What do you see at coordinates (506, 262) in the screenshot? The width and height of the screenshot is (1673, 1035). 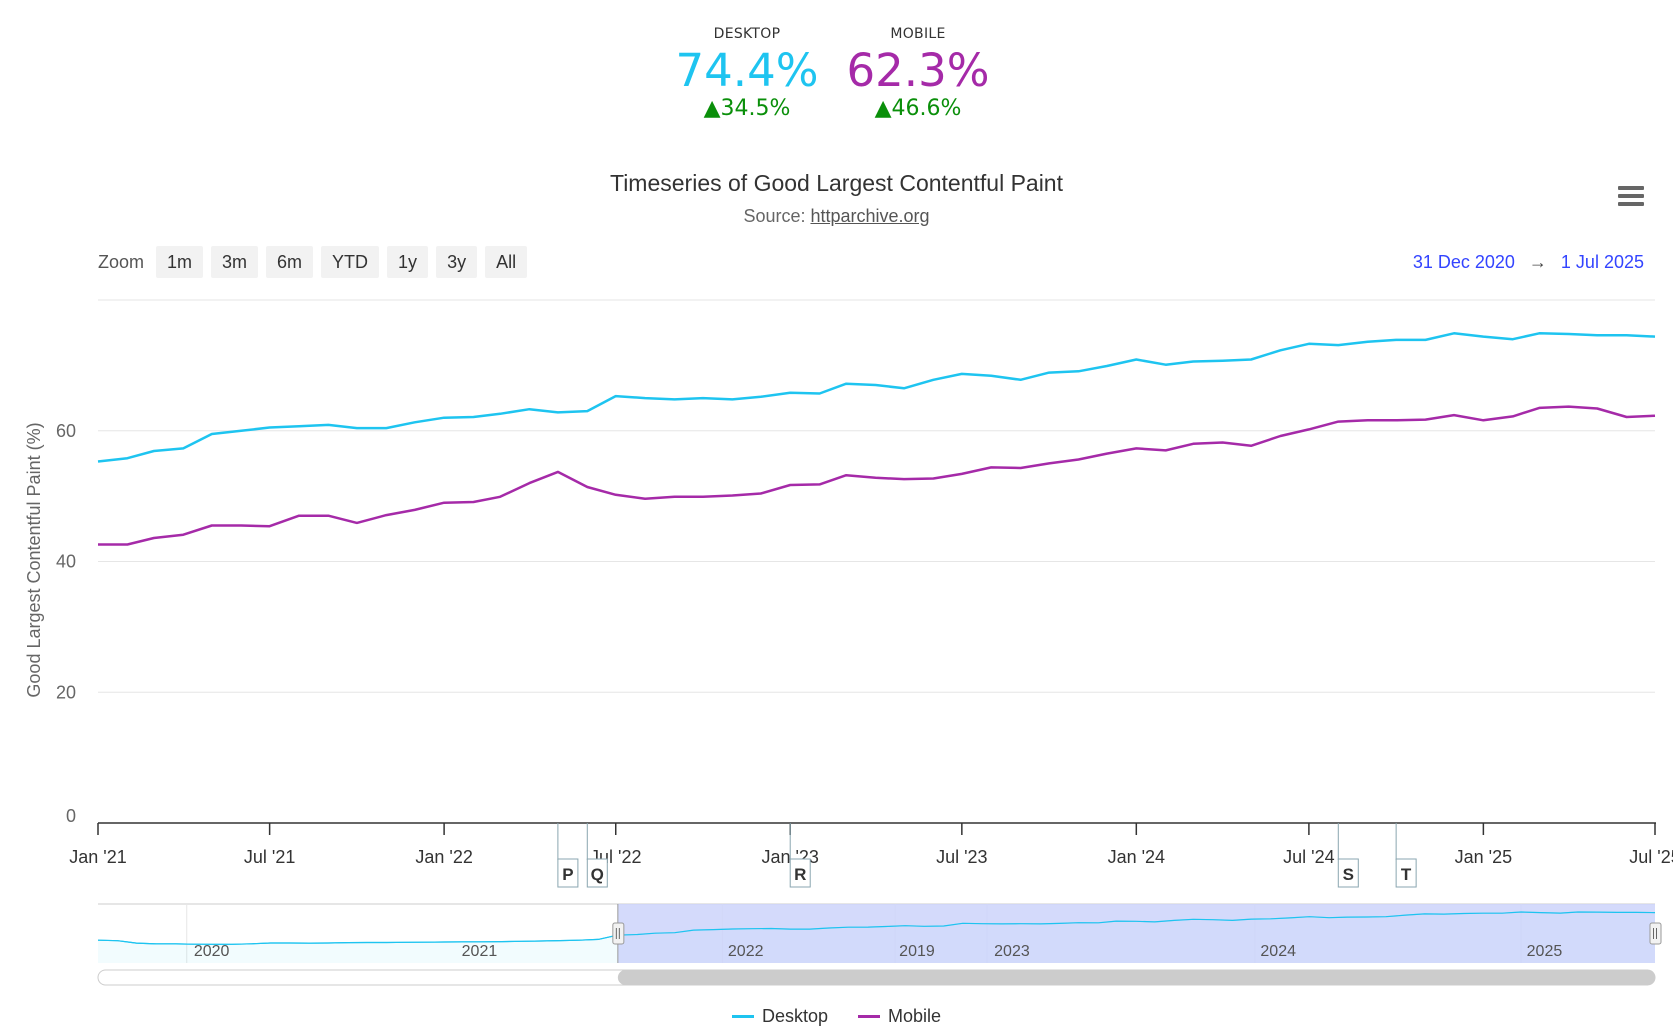 I see `zoom-all-button: All` at bounding box center [506, 262].